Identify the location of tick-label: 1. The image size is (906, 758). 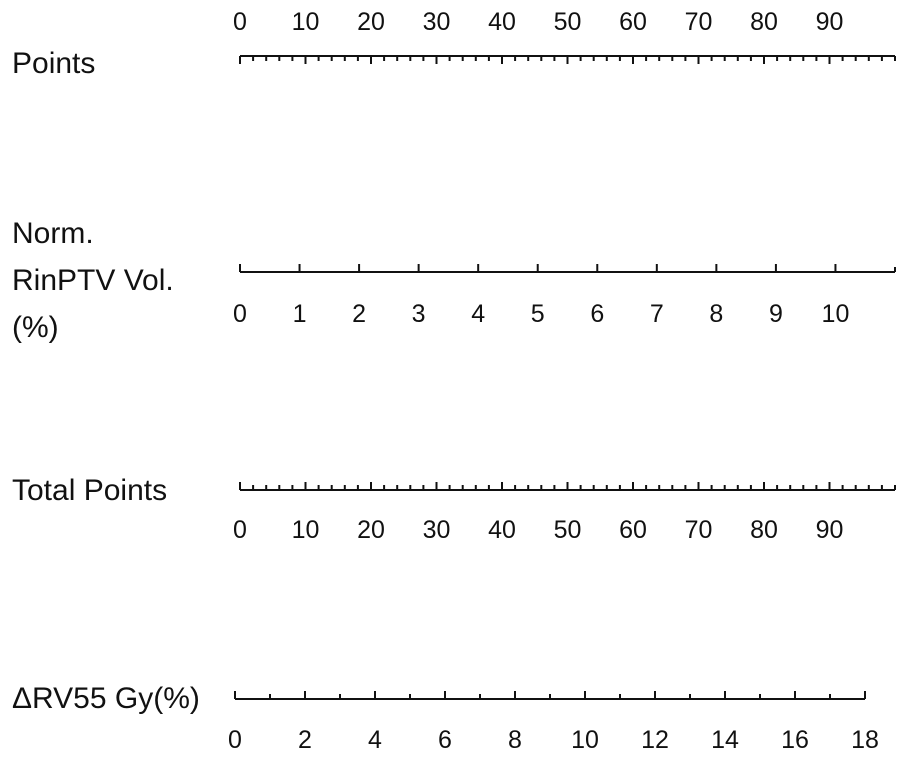
(300, 314).